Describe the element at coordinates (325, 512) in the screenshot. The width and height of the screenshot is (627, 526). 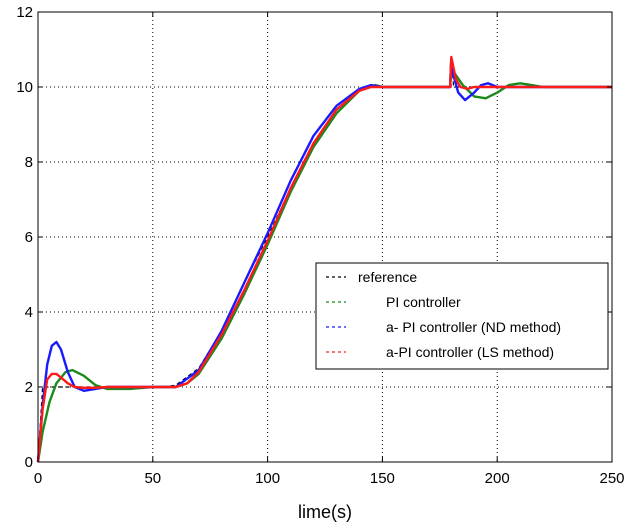
I see `x-axis-label: lime(s)` at that location.